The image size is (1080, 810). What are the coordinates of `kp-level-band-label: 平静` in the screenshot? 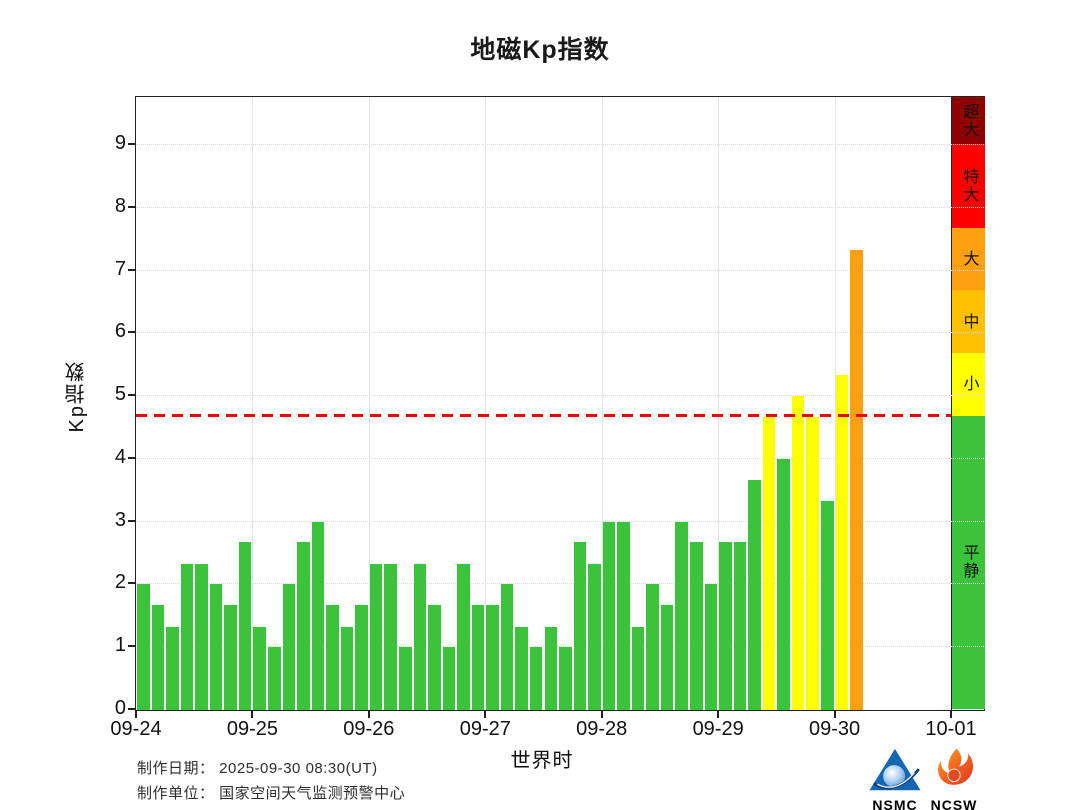 It's located at (969, 562).